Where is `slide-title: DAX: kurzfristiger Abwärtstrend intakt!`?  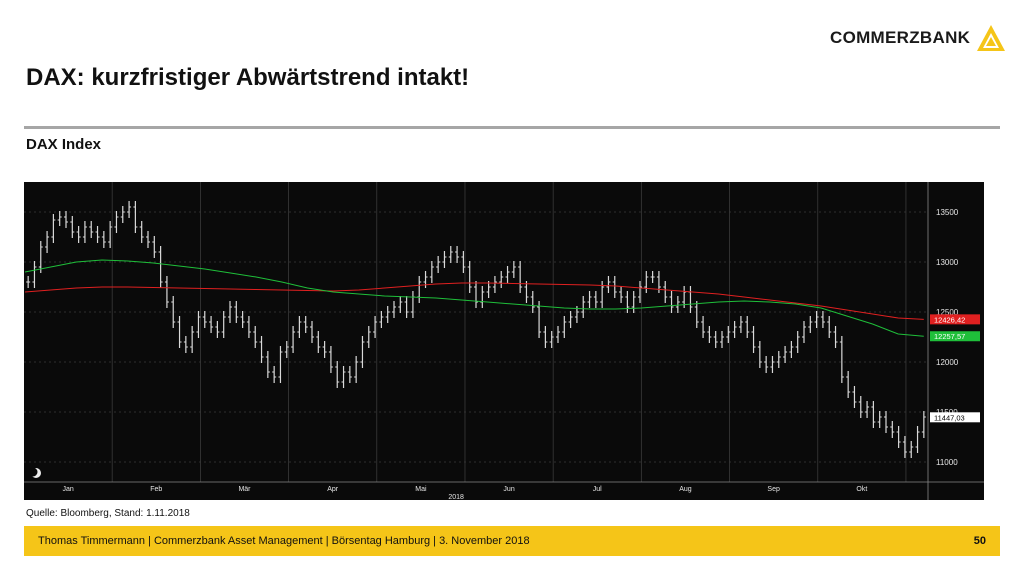 slide-title: DAX: kurzfristiger Abwärtstrend intakt! is located at coordinates (248, 77).